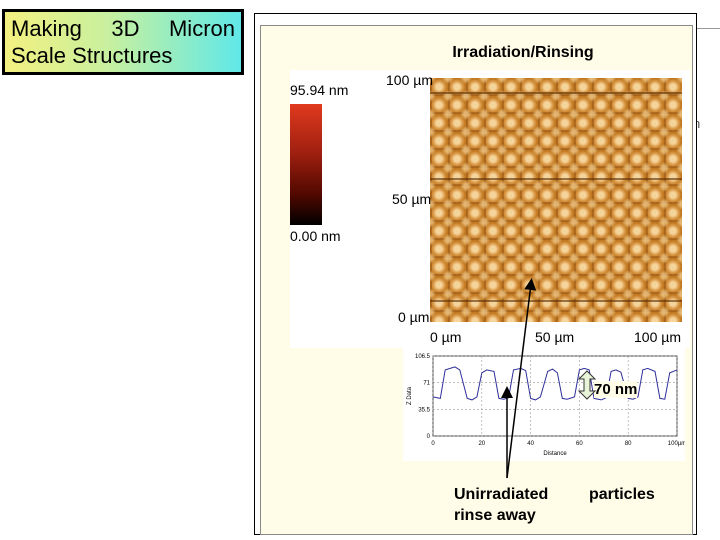  What do you see at coordinates (579, 444) in the screenshot?
I see `x-axis-tick-label: 60` at bounding box center [579, 444].